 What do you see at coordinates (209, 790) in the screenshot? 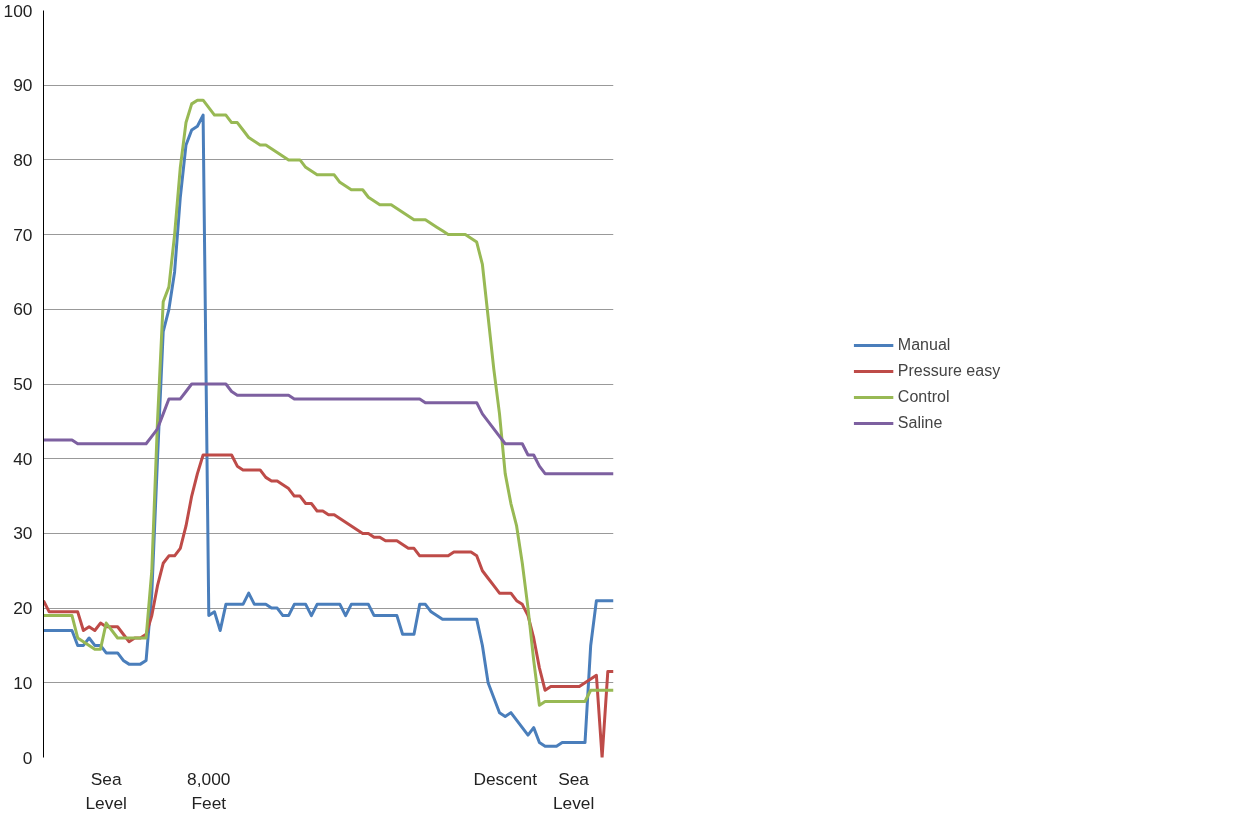
I see `x-tick-label: 8,000 Feet` at bounding box center [209, 790].